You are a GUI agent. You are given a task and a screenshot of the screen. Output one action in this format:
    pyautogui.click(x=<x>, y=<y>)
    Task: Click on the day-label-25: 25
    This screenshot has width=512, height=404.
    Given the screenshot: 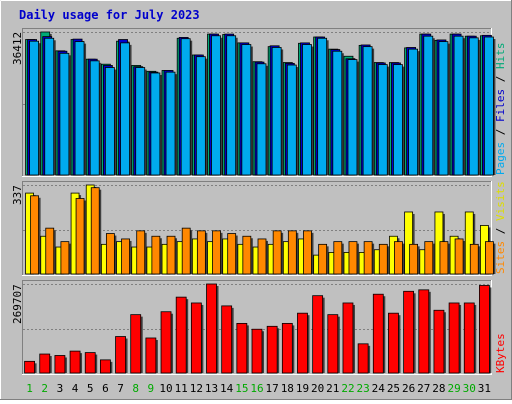 What is the action you would take?
    pyautogui.click(x=393, y=388)
    